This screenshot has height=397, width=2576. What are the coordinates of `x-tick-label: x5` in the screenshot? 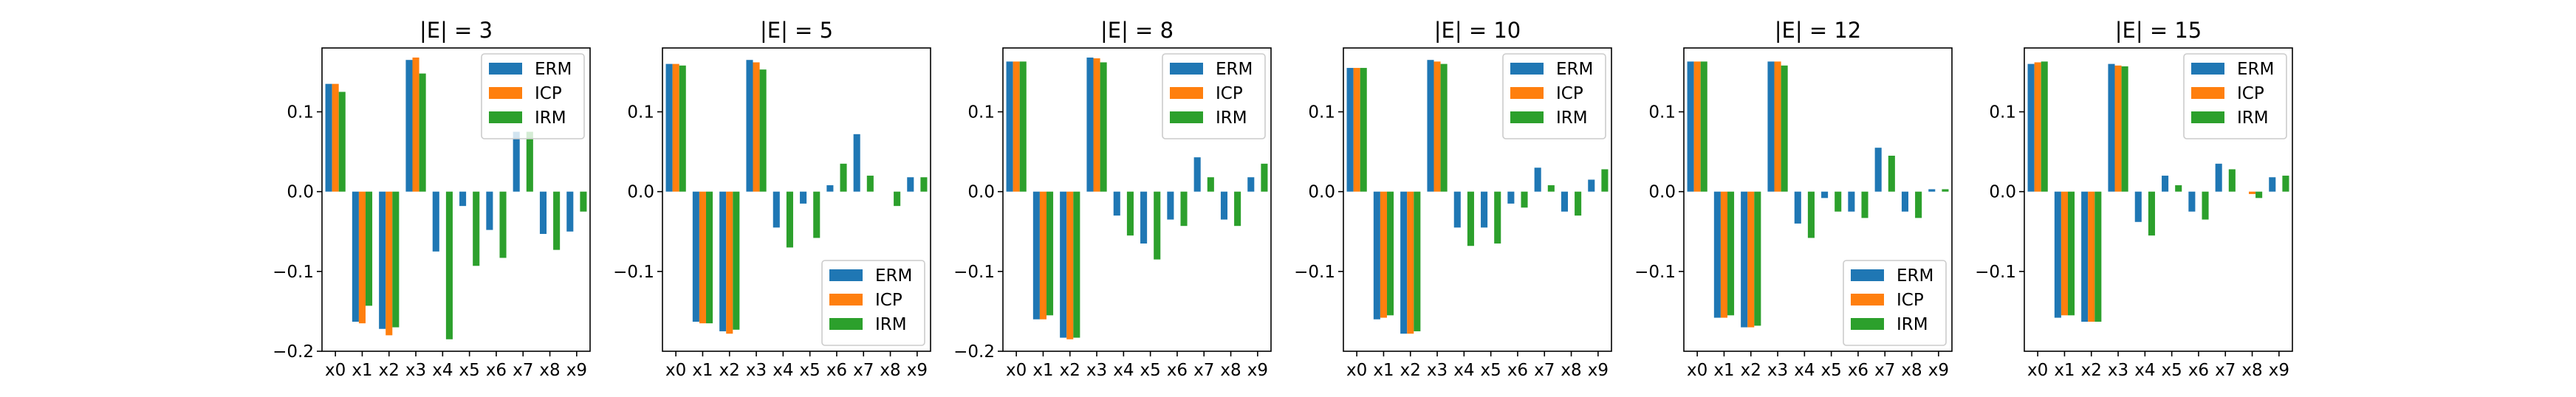 It's located at (469, 370).